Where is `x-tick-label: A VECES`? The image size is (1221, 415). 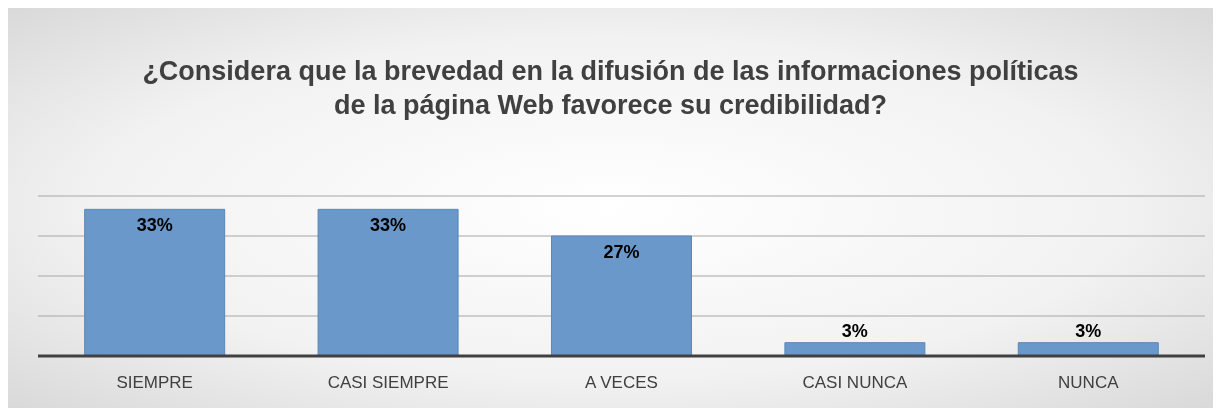
x-tick-label: A VECES is located at coordinates (621, 383).